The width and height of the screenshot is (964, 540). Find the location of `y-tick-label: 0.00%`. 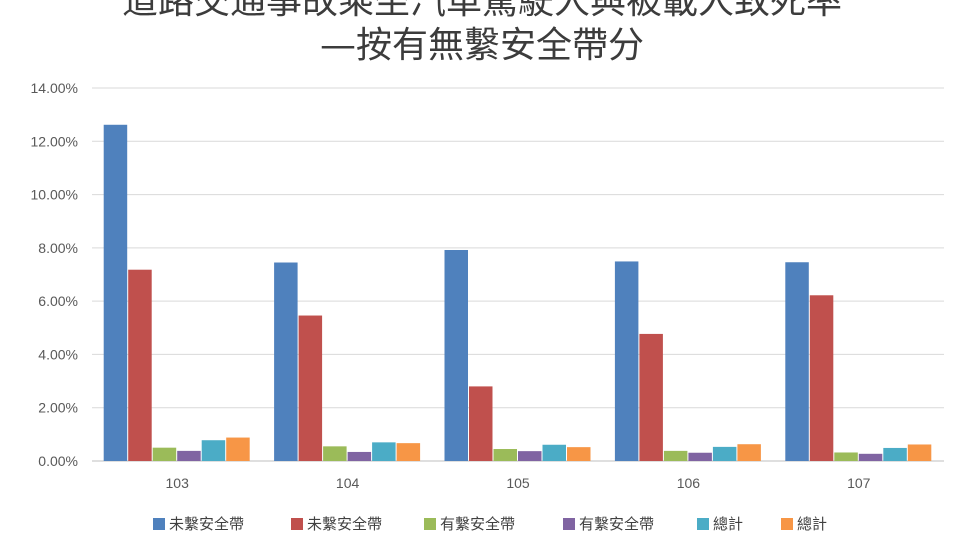

y-tick-label: 0.00% is located at coordinates (58, 461).